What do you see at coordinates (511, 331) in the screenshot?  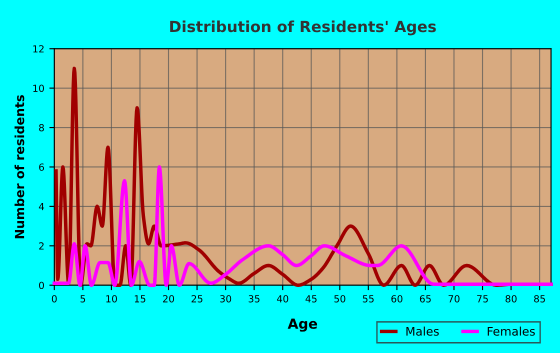 I see `legend-label: Females` at bounding box center [511, 331].